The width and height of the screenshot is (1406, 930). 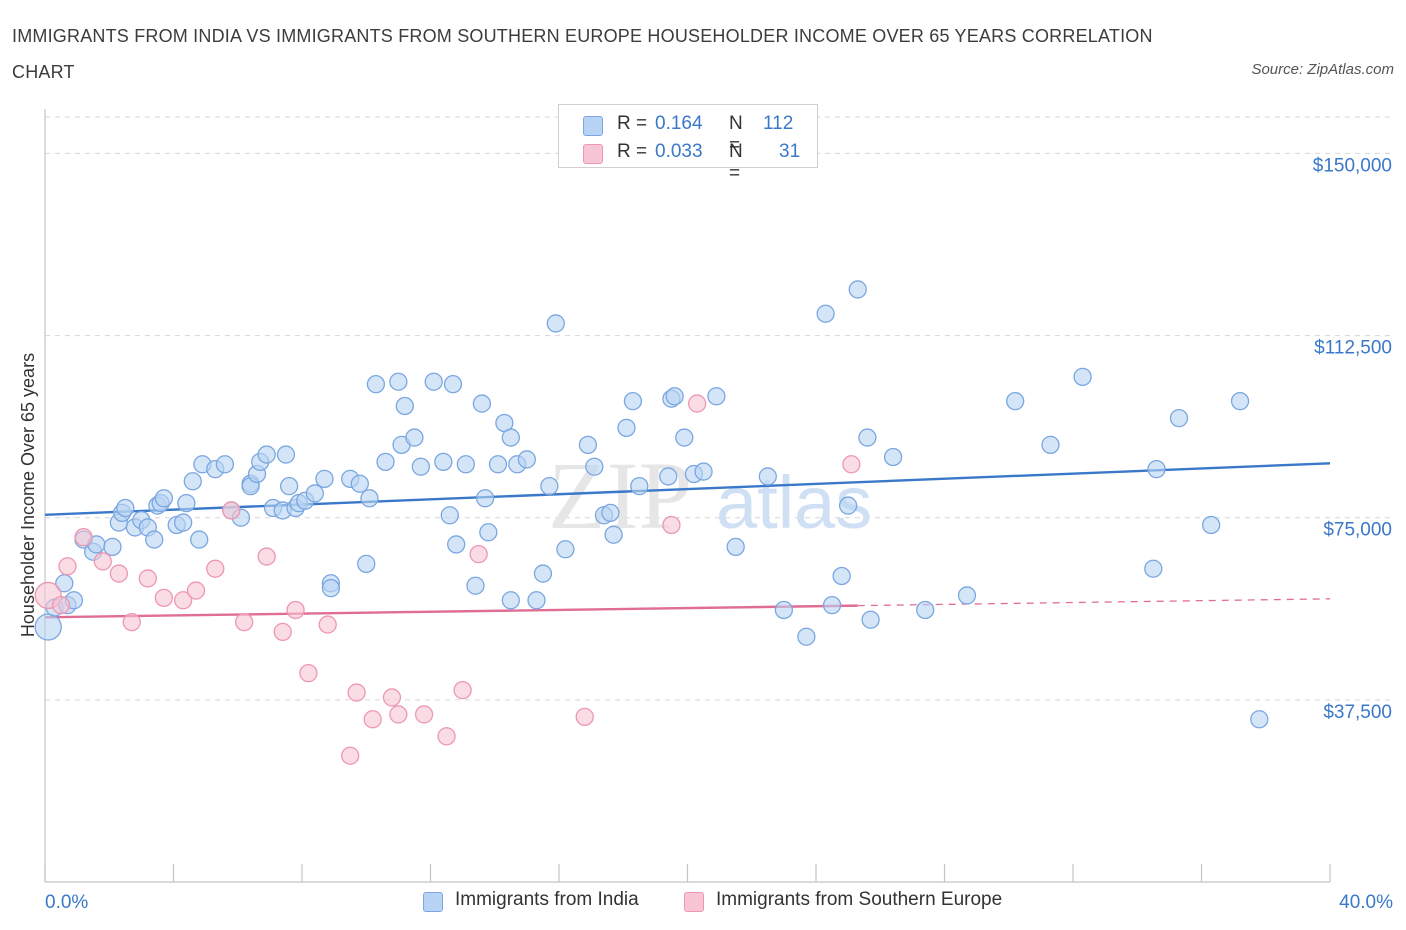 I want to click on correlation-legend: R = 0.164 N = 112 R = 0.033 N = 31, so click(x=688, y=144).